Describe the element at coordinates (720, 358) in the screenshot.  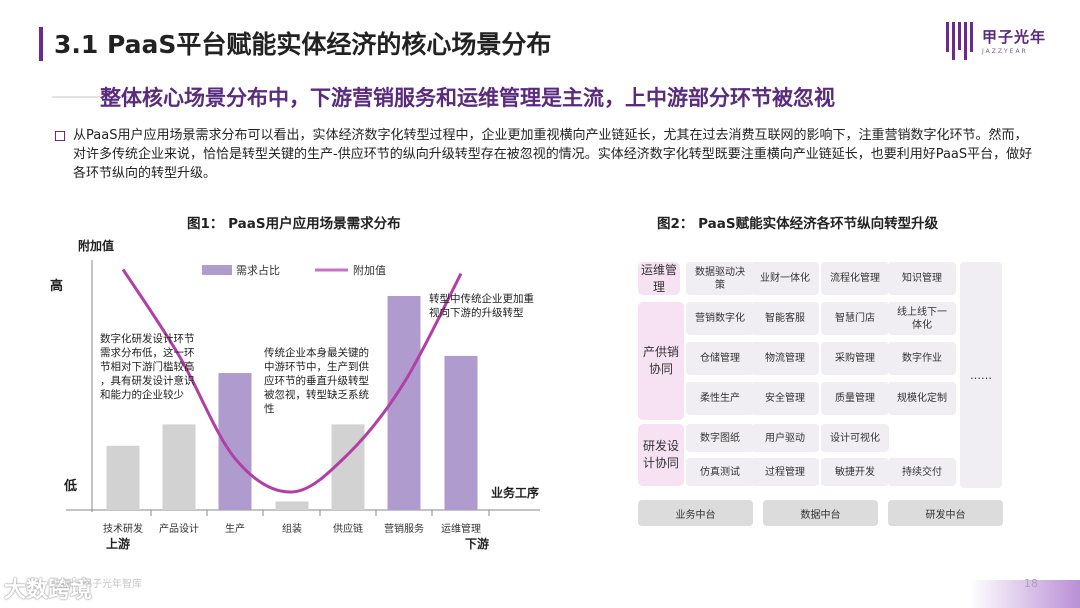
I see `supply-cell: 仓储管理` at that location.